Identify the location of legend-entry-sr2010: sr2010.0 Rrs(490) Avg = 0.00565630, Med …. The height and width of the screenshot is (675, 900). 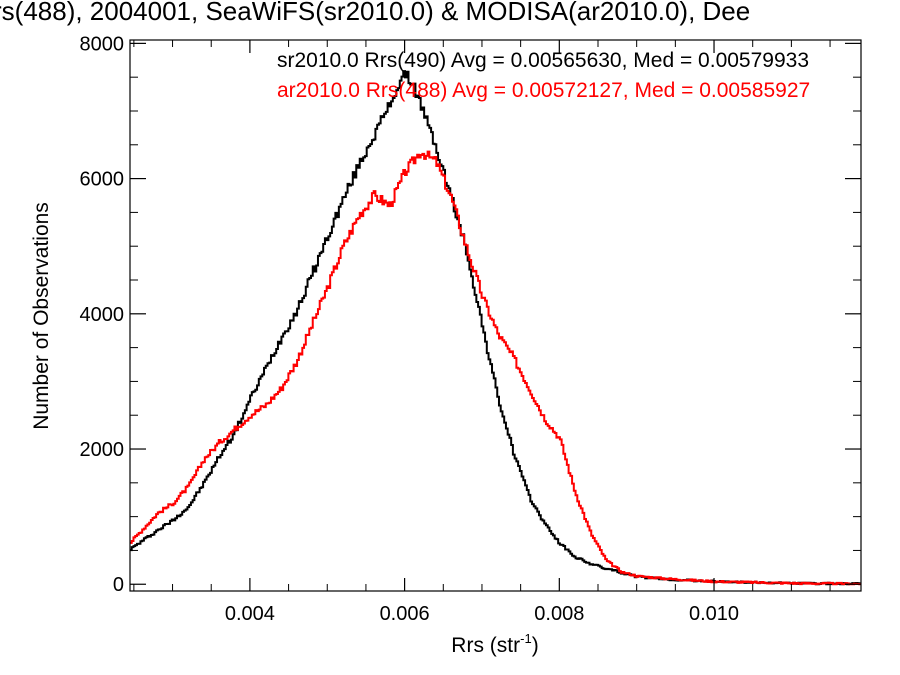
(543, 60).